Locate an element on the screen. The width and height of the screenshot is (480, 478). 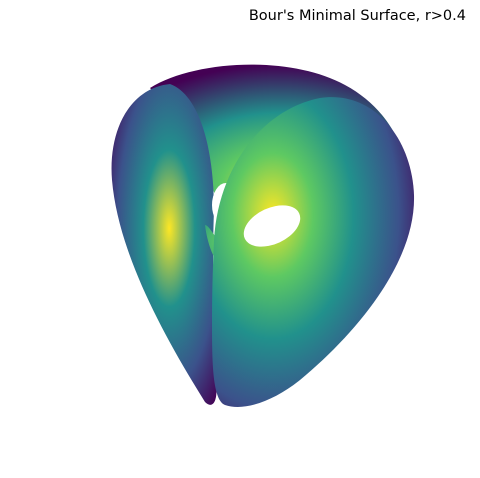
surface-right-hole is located at coordinates (272, 226).